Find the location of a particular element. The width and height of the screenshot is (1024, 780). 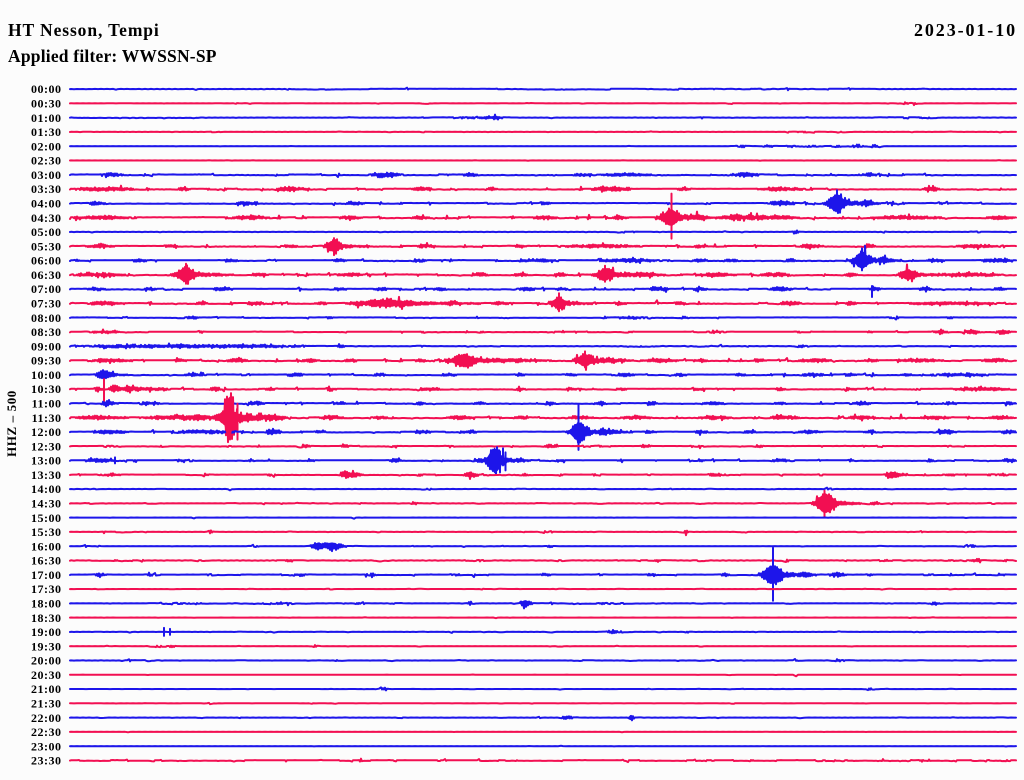

svg-text: HHZ – 500 is located at coordinates (11, 423).